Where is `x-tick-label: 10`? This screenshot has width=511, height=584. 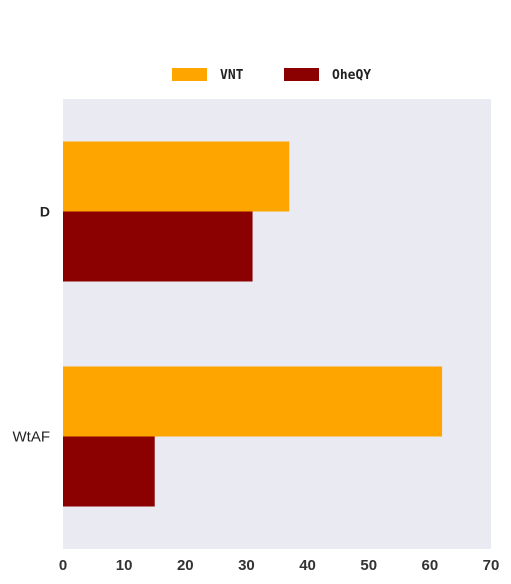
x-tick-label: 10 is located at coordinates (124, 565).